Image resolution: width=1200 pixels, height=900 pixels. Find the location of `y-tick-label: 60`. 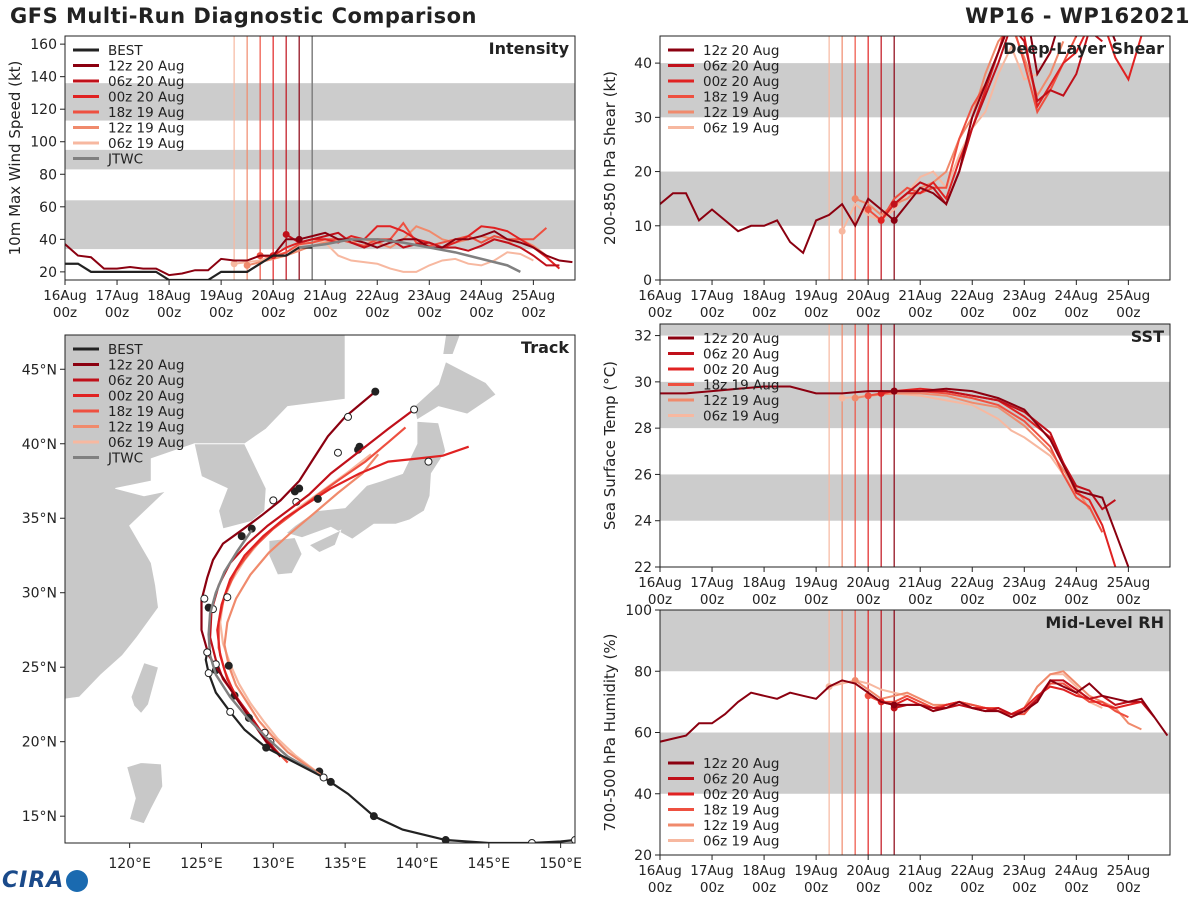

y-tick-label: 60 is located at coordinates (48, 208).